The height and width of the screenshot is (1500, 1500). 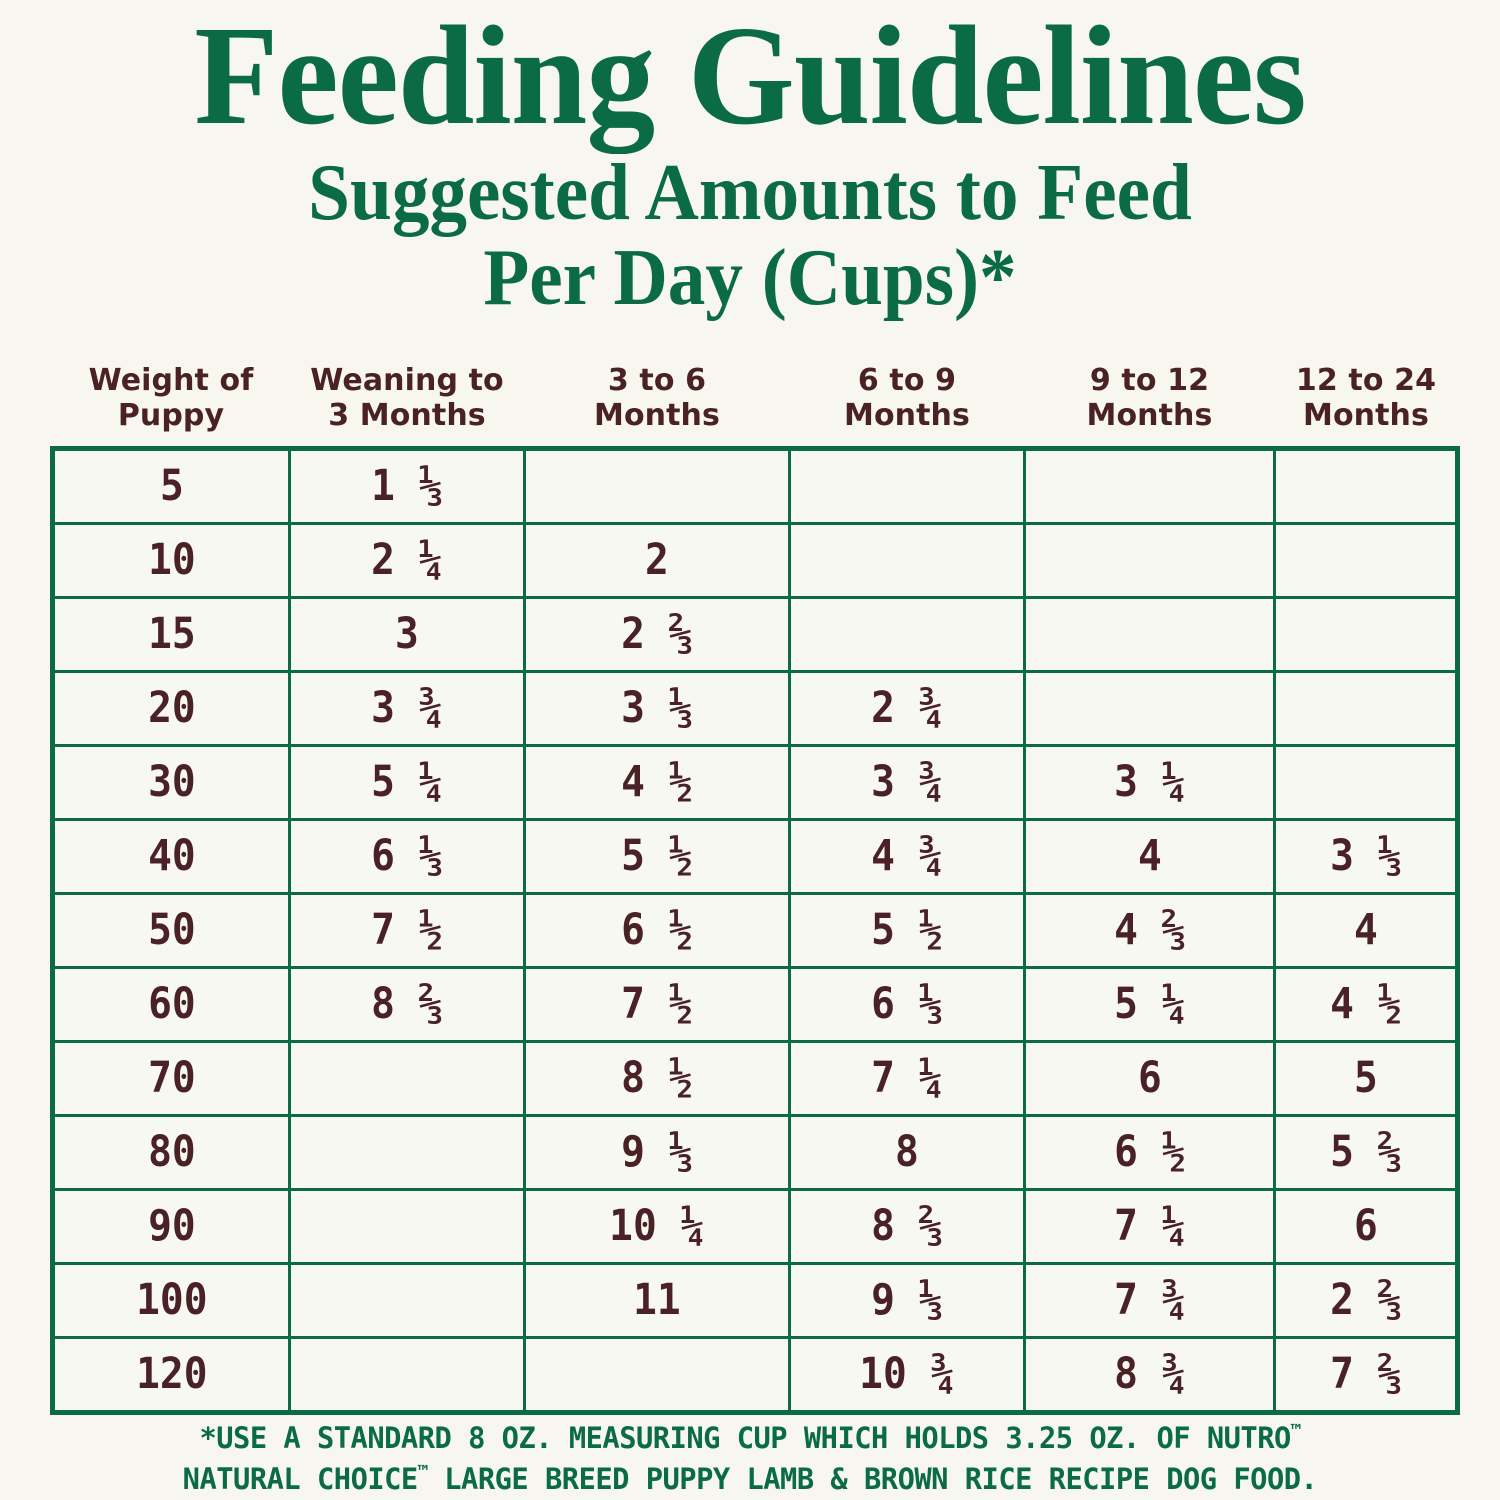 I want to click on cell-value: 2, so click(x=657, y=560).